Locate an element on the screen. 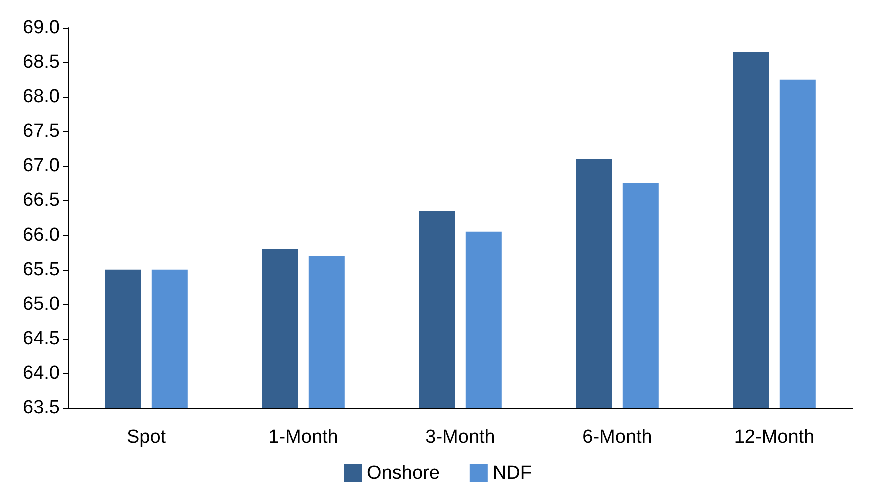 This screenshot has width=878, height=497. y-tick-label: 63.5 is located at coordinates (41, 408).